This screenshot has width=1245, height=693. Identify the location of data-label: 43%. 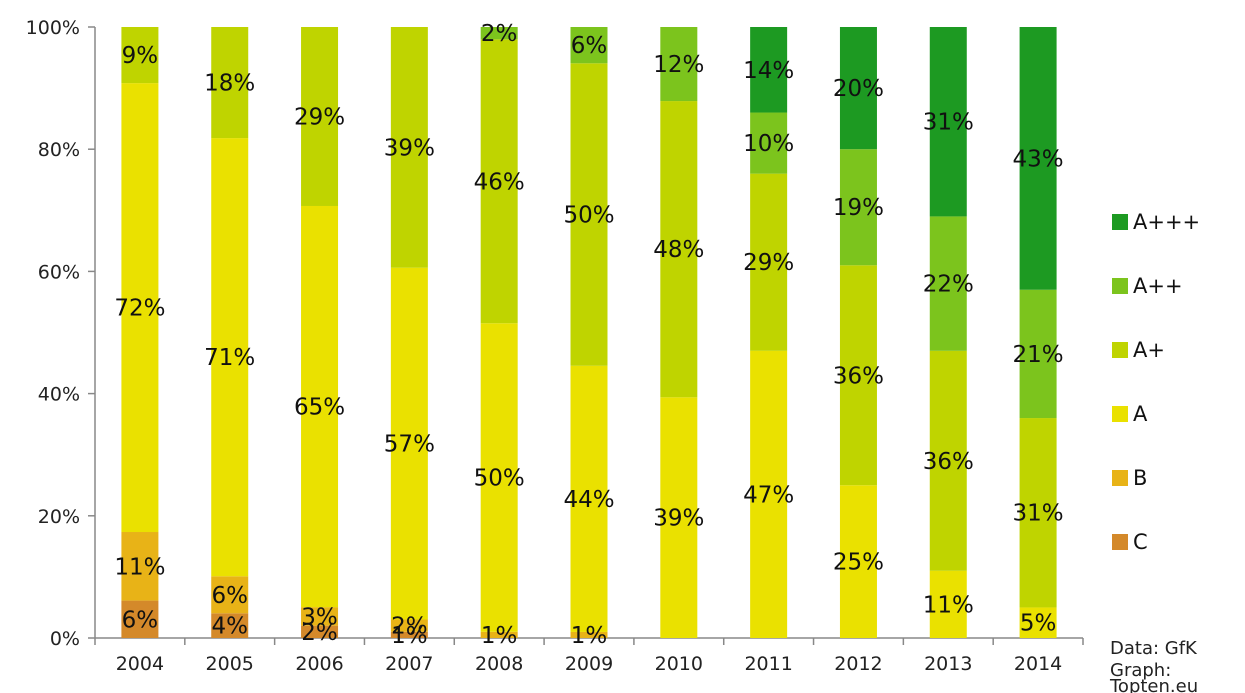
(1038, 159).